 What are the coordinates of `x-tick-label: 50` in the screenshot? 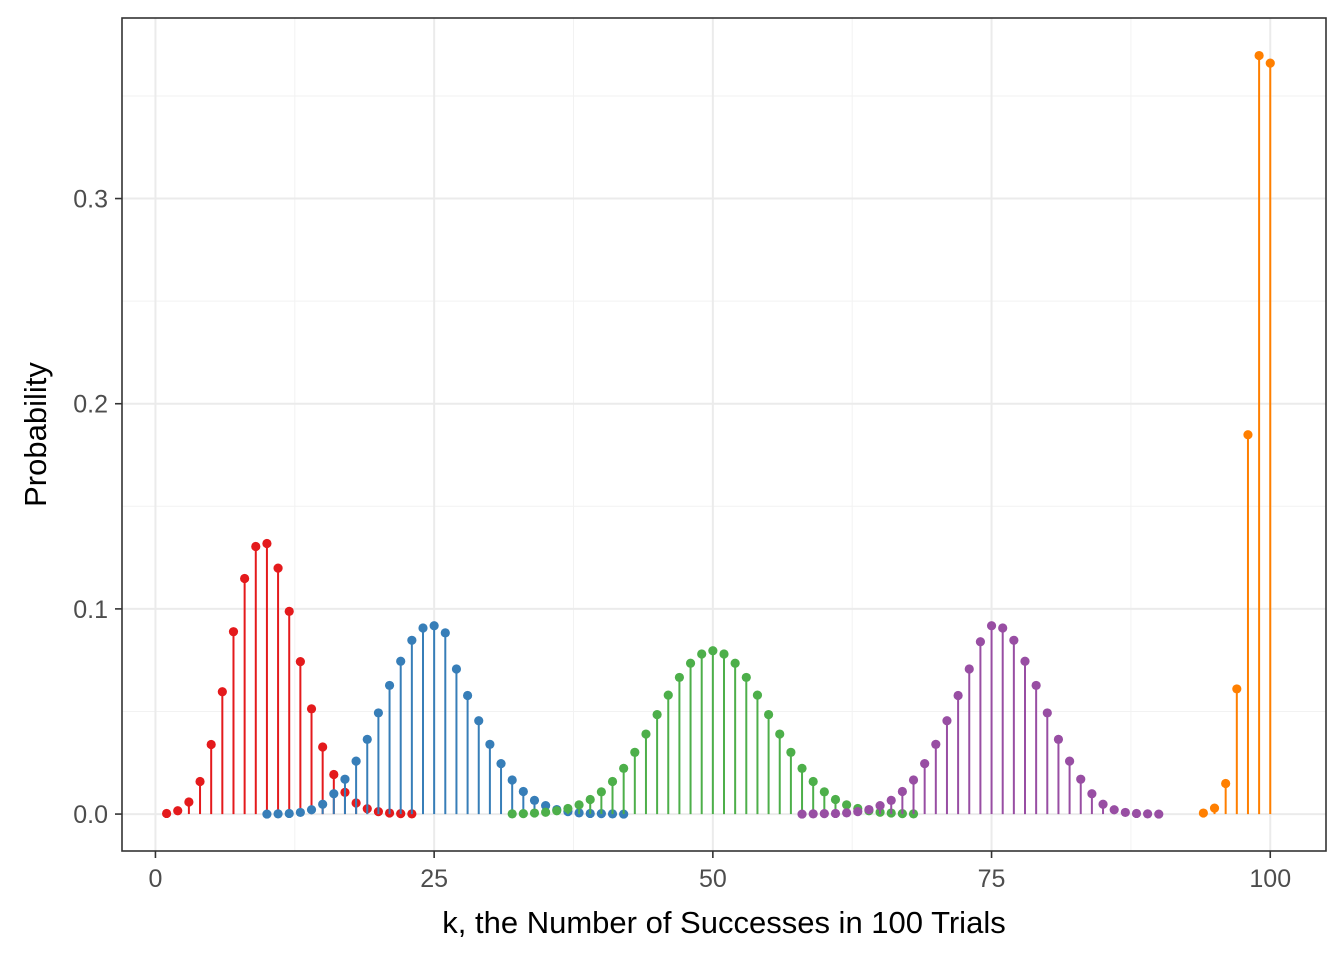 It's located at (713, 879).